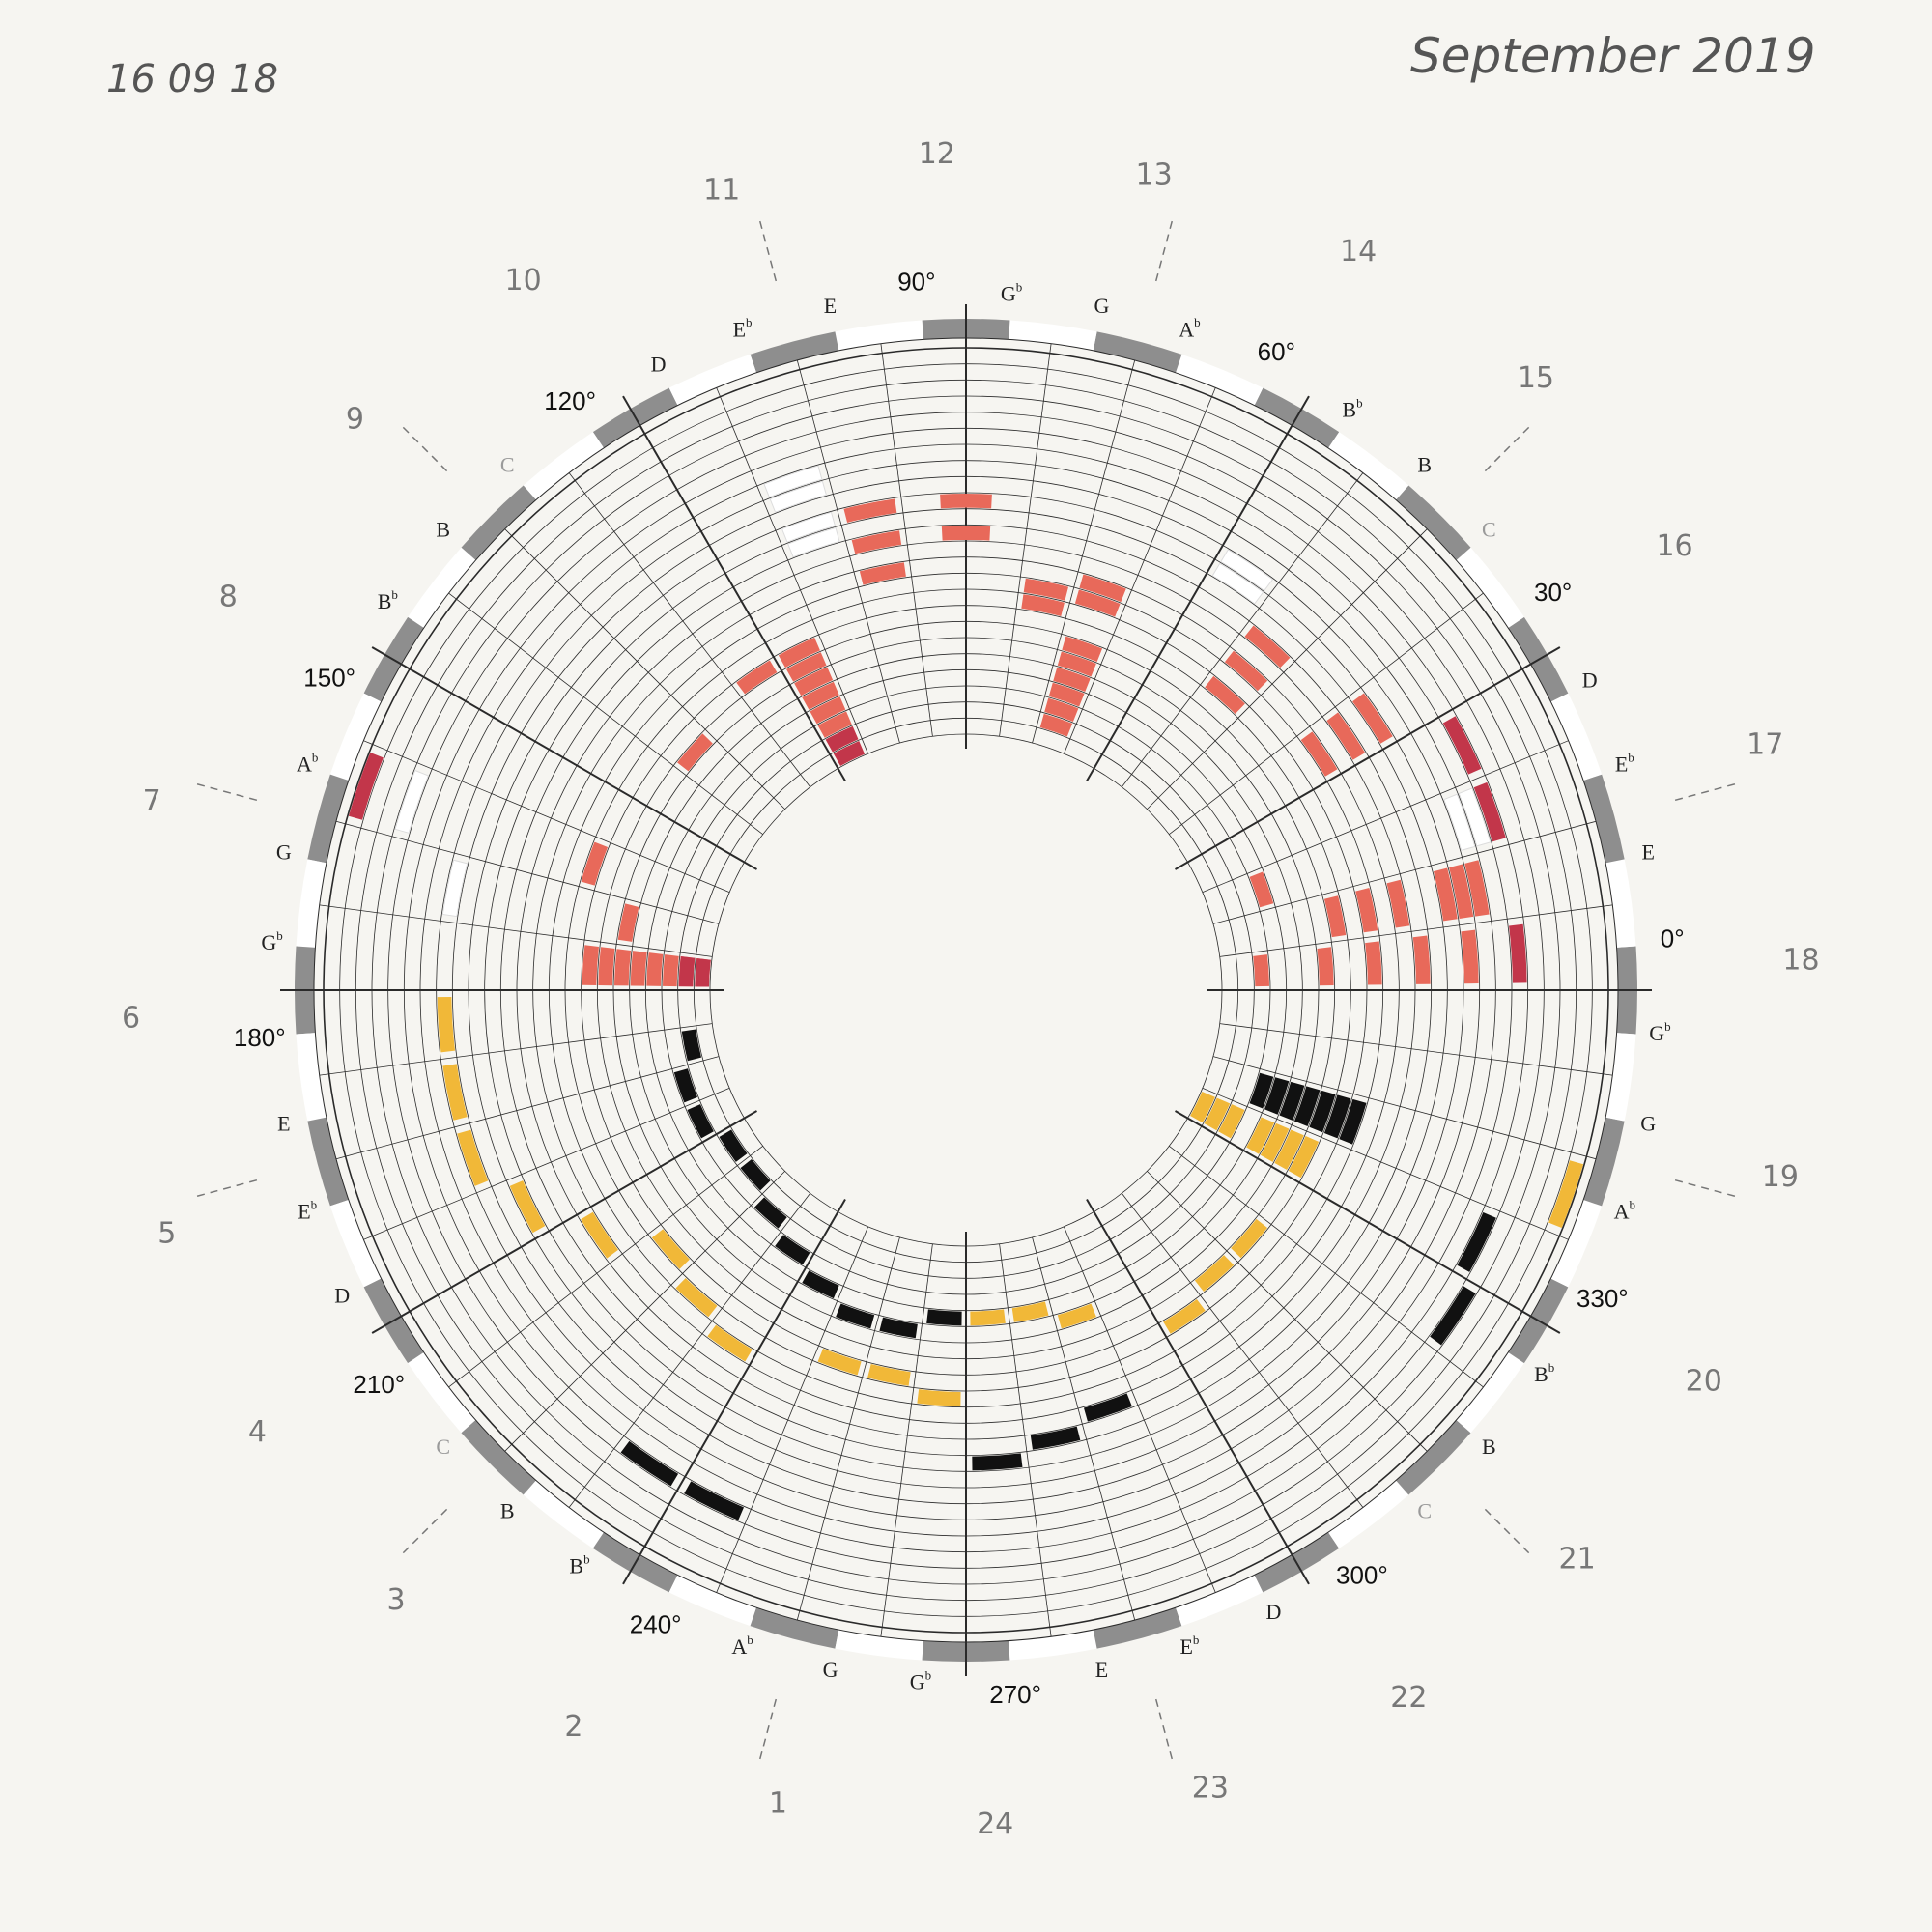 Image resolution: width=1932 pixels, height=1932 pixels. Describe the element at coordinates (778, 1803) in the screenshot. I see `hour-label: 1` at that location.